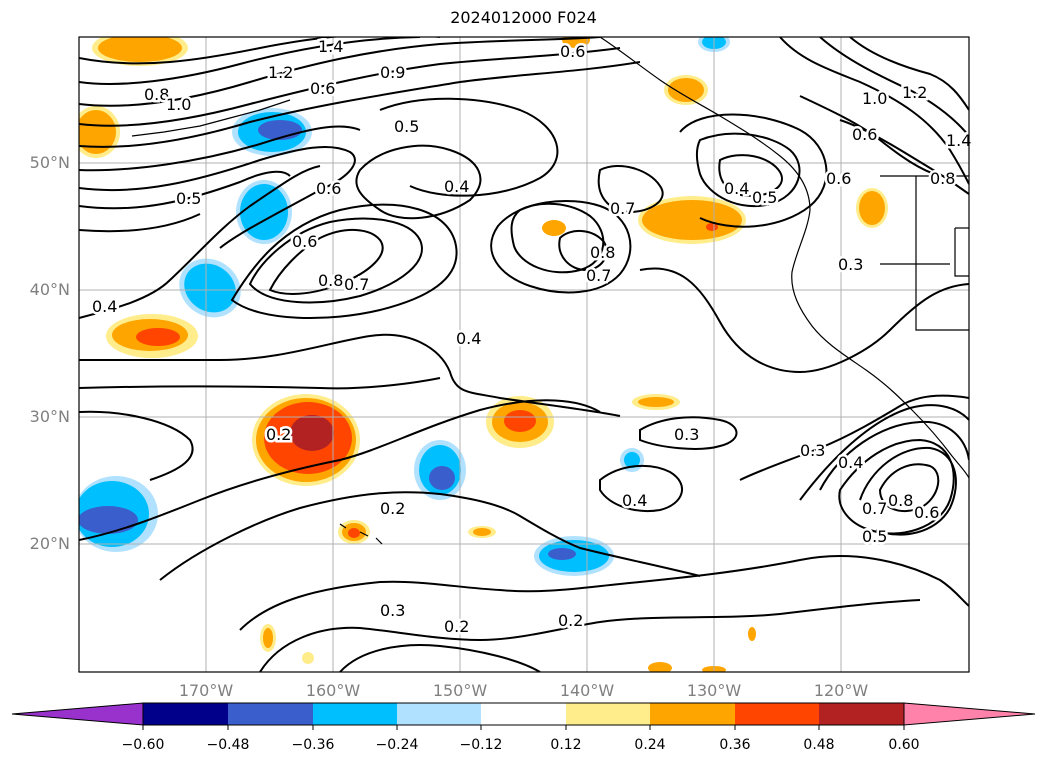 Image resolution: width=1047 pixels, height=765 pixels. I want to click on map-title: 2024012000 F024, so click(523, 17).